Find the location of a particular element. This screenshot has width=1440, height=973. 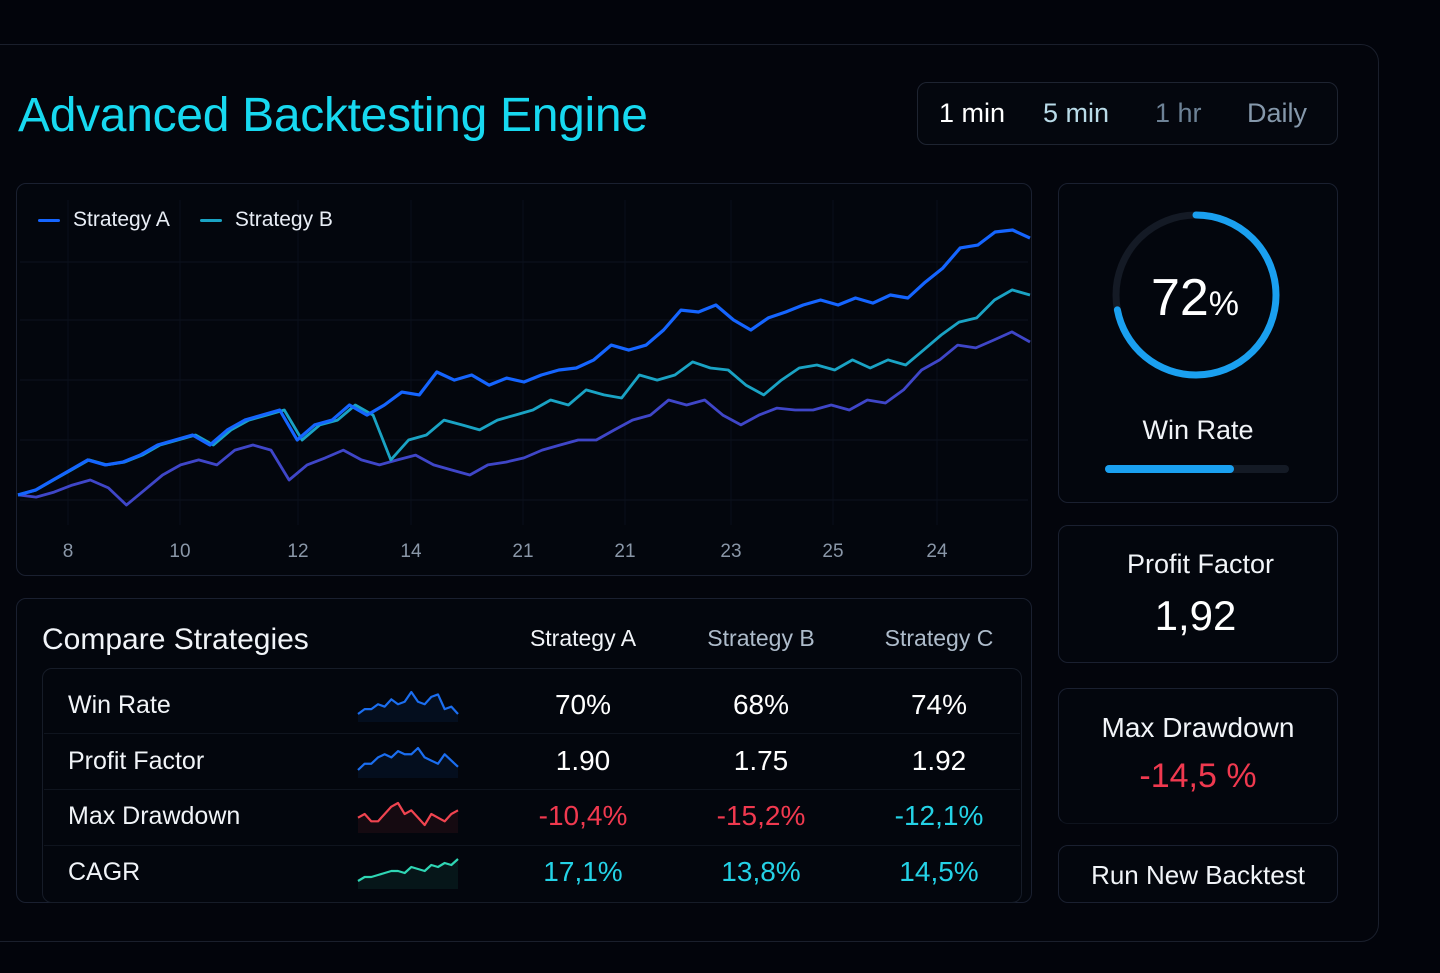

table-cell: 74% is located at coordinates (939, 704).